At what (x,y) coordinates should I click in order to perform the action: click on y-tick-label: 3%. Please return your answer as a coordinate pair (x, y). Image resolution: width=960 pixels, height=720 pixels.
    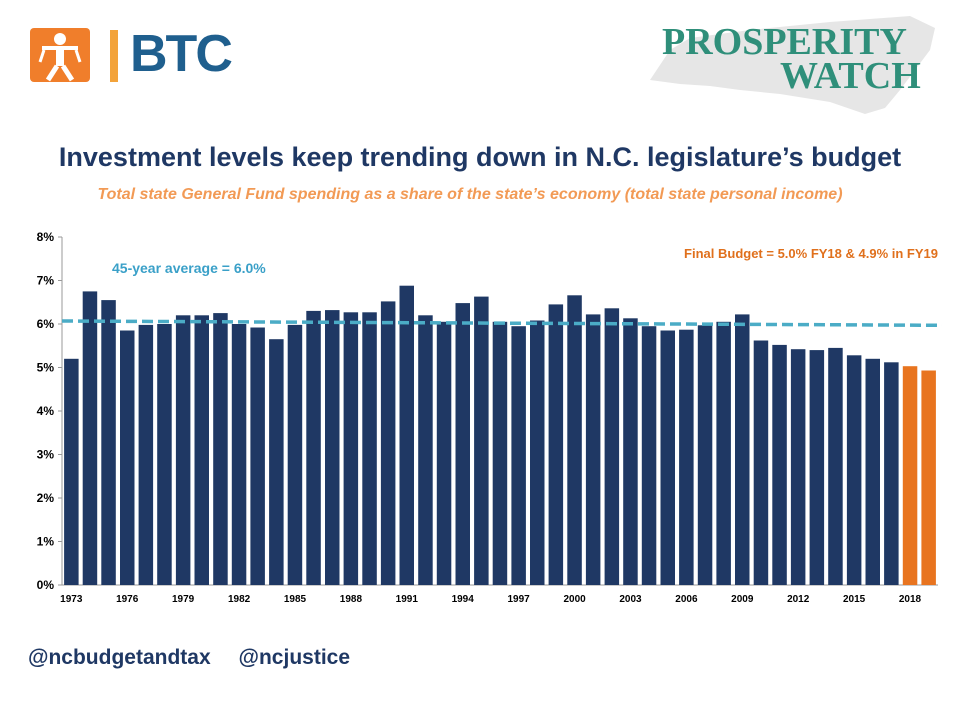
    Looking at the image, I should click on (46, 455).